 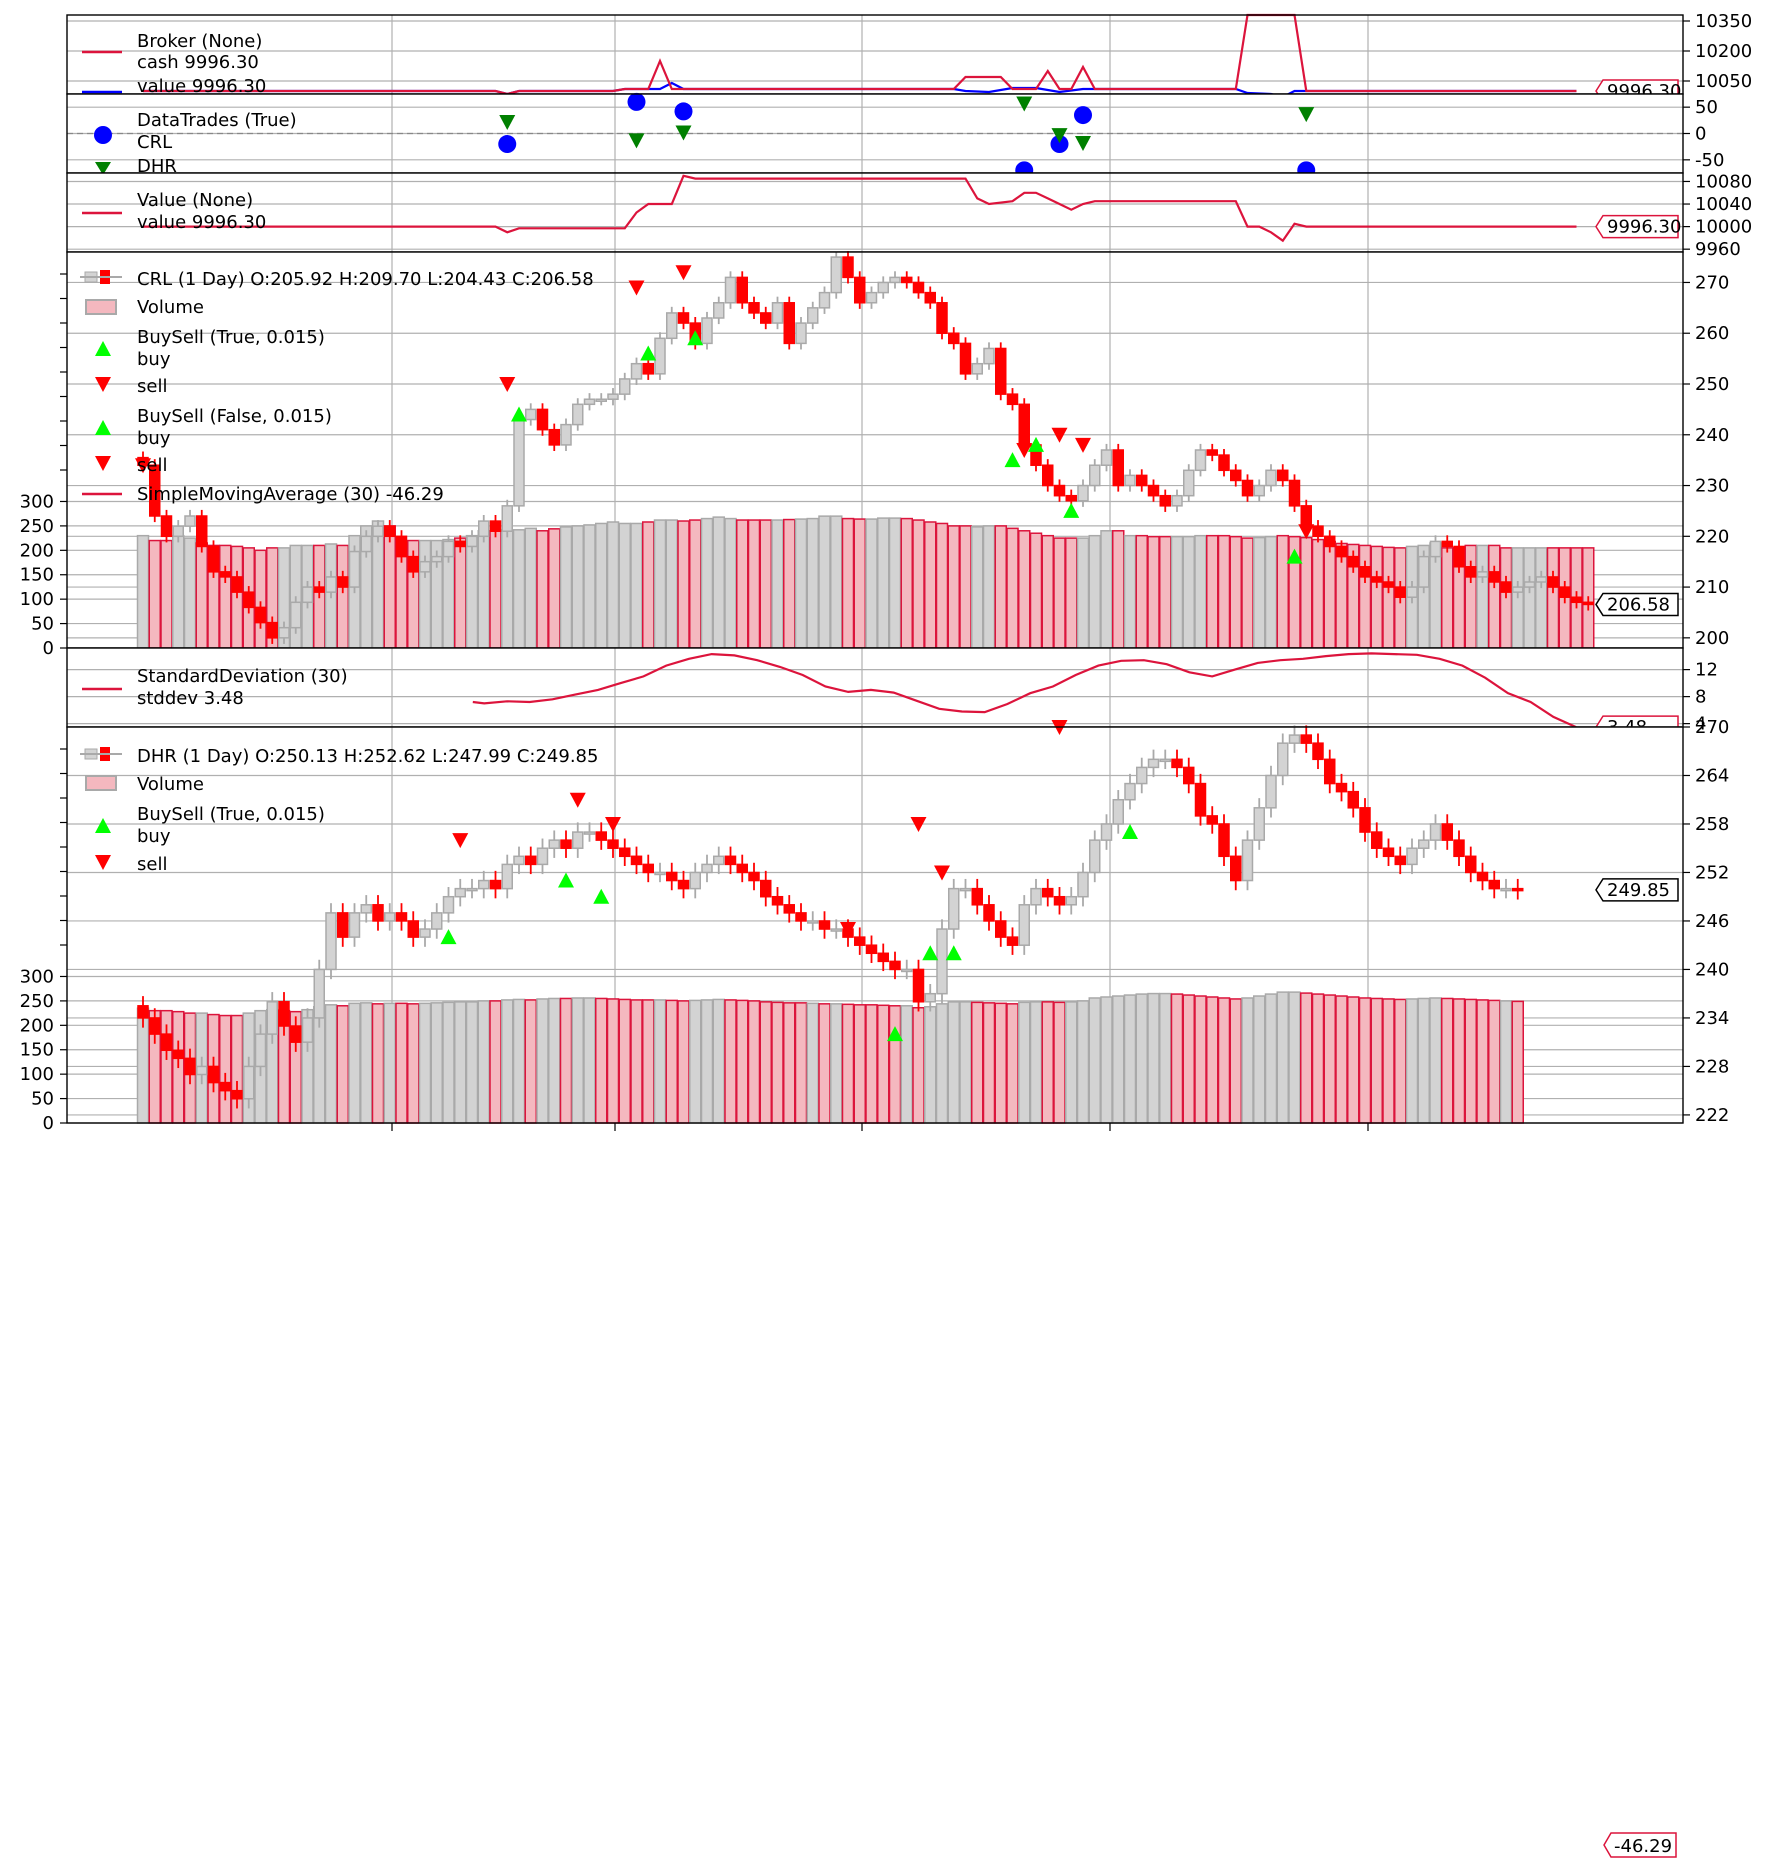 What do you see at coordinates (1712, 969) in the screenshot?
I see `y-tick-label: 240` at bounding box center [1712, 969].